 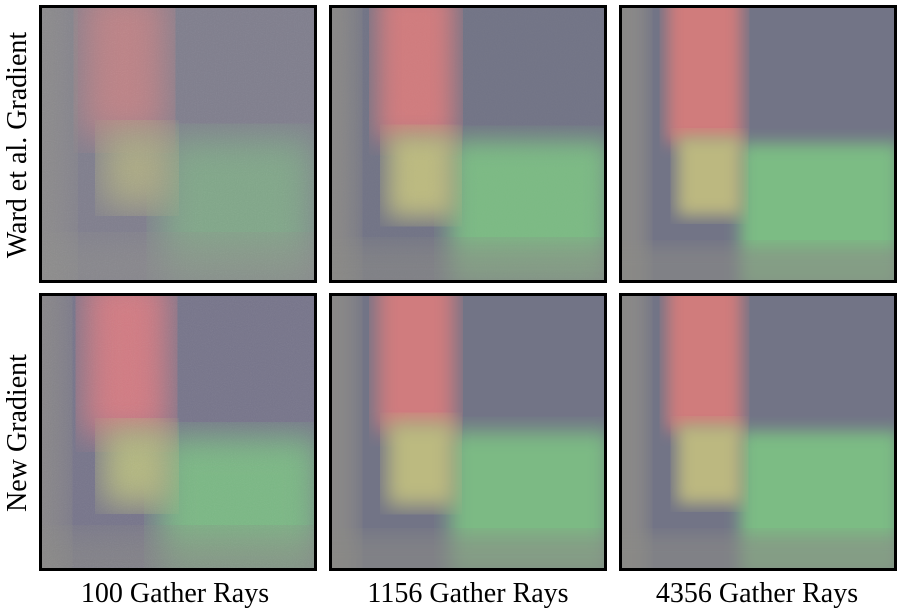 I want to click on row-label-text: New Gradient, so click(x=18, y=433).